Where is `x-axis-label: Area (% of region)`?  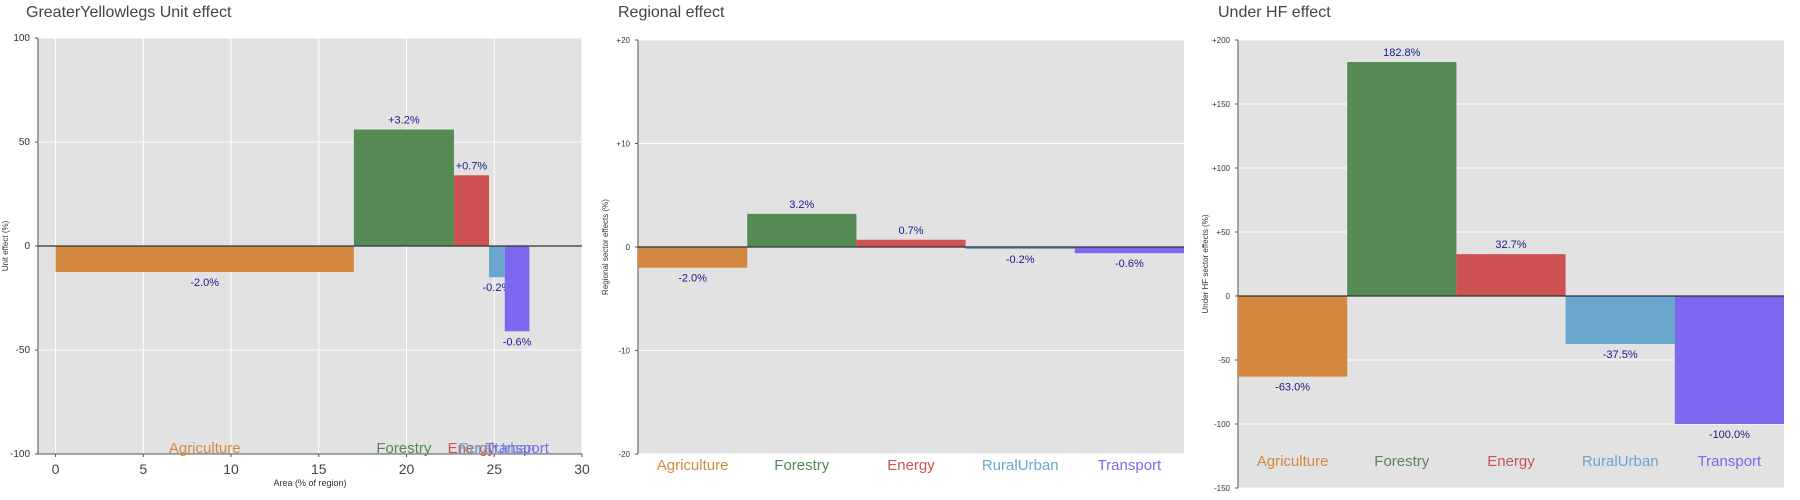
x-axis-label: Area (% of region) is located at coordinates (309, 483).